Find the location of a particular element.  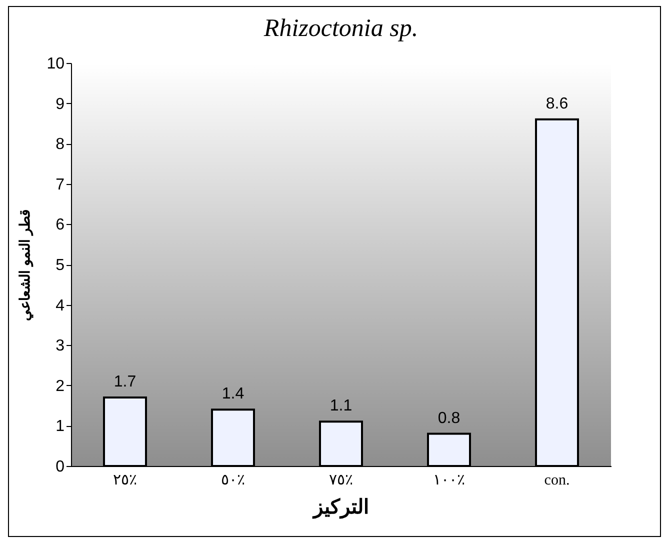

y-axis-title: قطر النمو الشعاعي is located at coordinates (25, 265).